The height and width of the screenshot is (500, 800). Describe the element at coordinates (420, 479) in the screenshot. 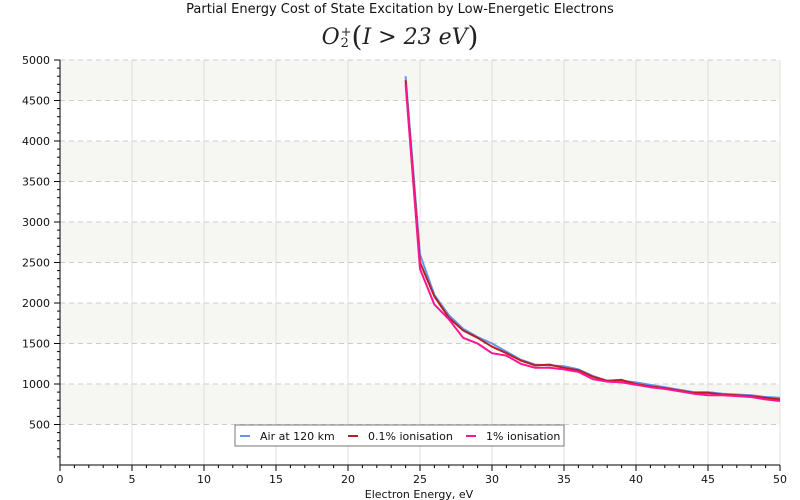

I see `x-tick-label: 25` at that location.